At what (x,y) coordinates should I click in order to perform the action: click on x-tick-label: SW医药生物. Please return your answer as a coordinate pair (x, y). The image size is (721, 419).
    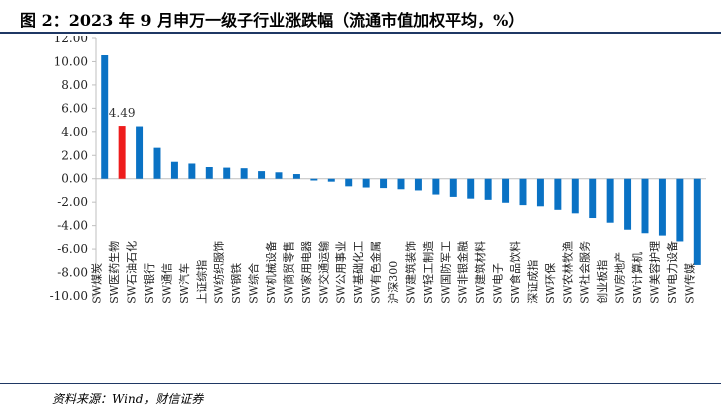
    Looking at the image, I should click on (114, 272).